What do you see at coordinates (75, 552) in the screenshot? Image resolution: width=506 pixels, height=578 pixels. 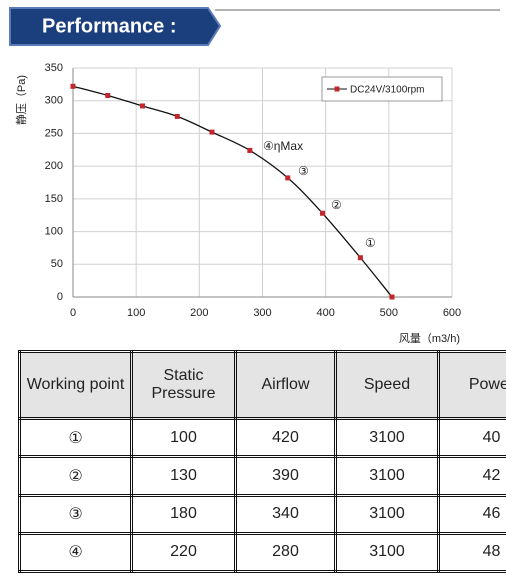 I see `table-cell: ④` at bounding box center [75, 552].